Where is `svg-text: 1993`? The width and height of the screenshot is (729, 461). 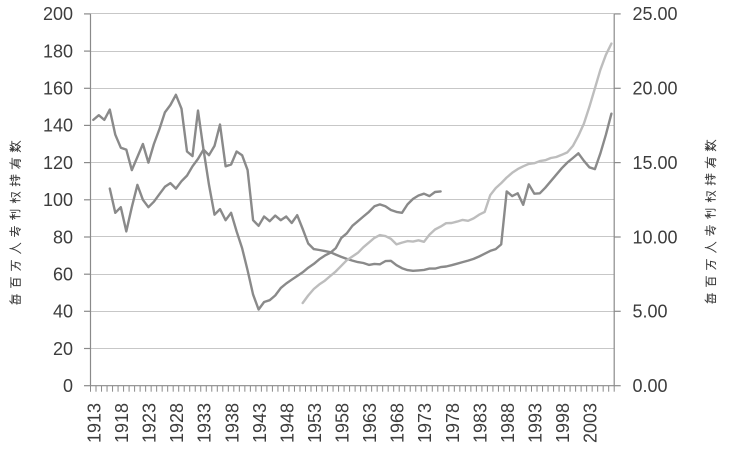 svg-text: 1993 is located at coordinates (536, 423).